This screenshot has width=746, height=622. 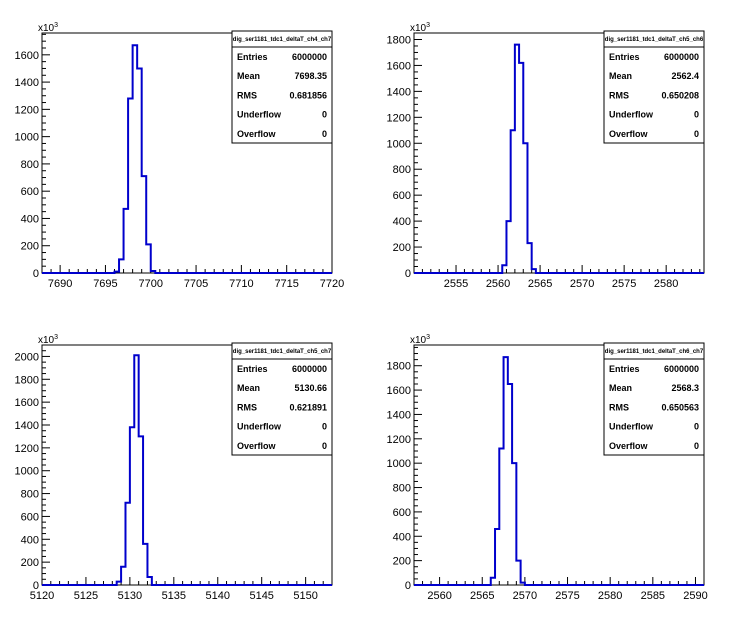 I want to click on x-tick-label: 2575, so click(x=624, y=284).